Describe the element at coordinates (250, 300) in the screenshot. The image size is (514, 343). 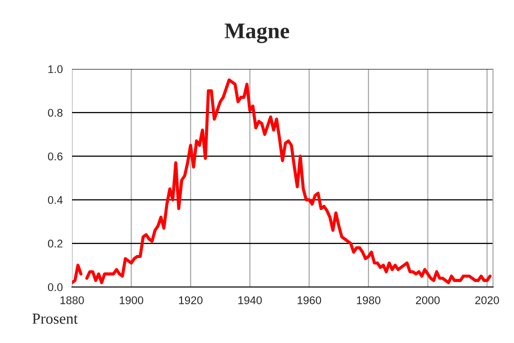
I see `x-tick-label: 1940` at that location.